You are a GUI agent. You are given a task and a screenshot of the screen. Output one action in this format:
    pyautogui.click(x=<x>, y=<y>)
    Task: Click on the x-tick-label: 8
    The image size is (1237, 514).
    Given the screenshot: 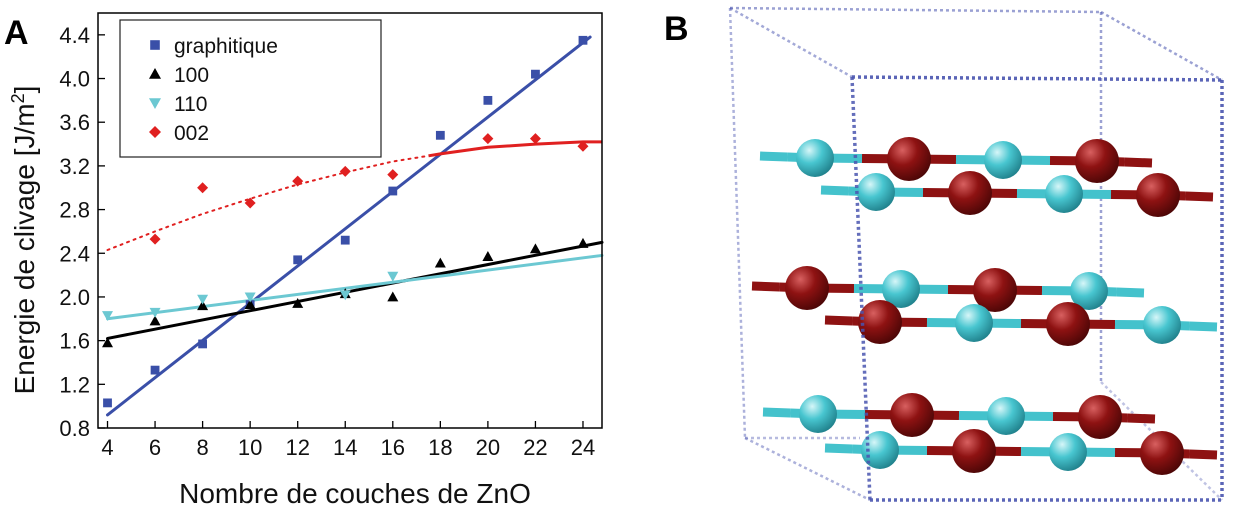 What is the action you would take?
    pyautogui.click(x=202, y=447)
    